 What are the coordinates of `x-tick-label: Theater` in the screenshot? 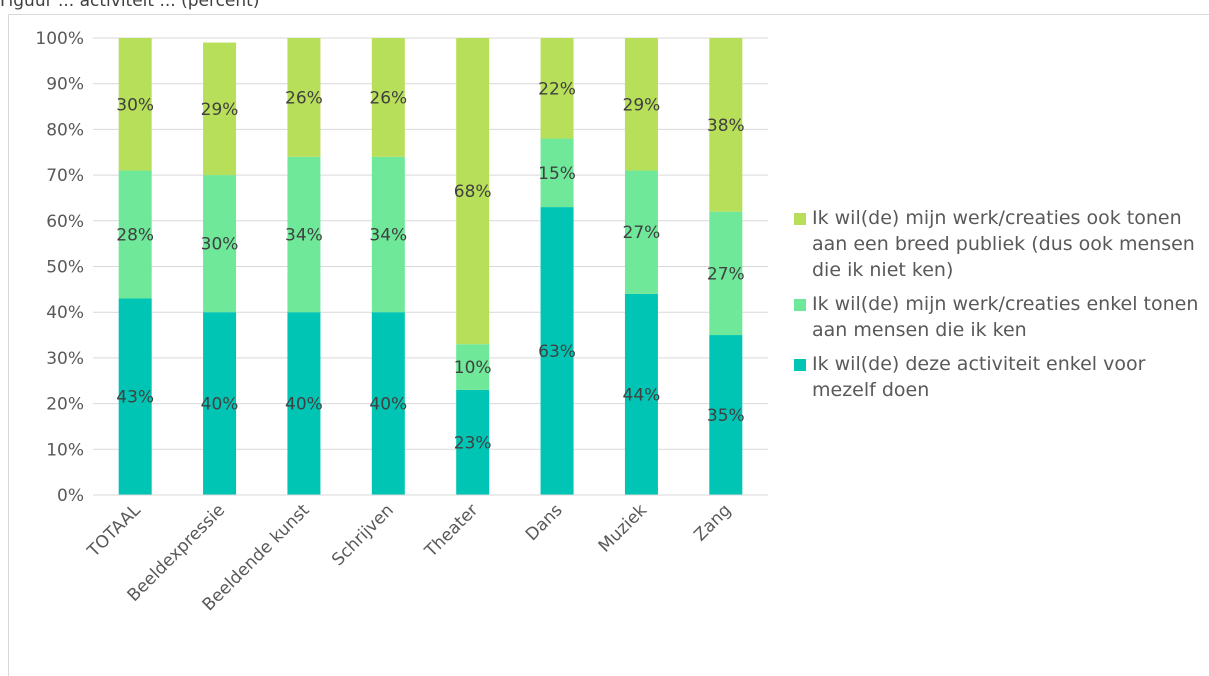 It's located at (452, 531).